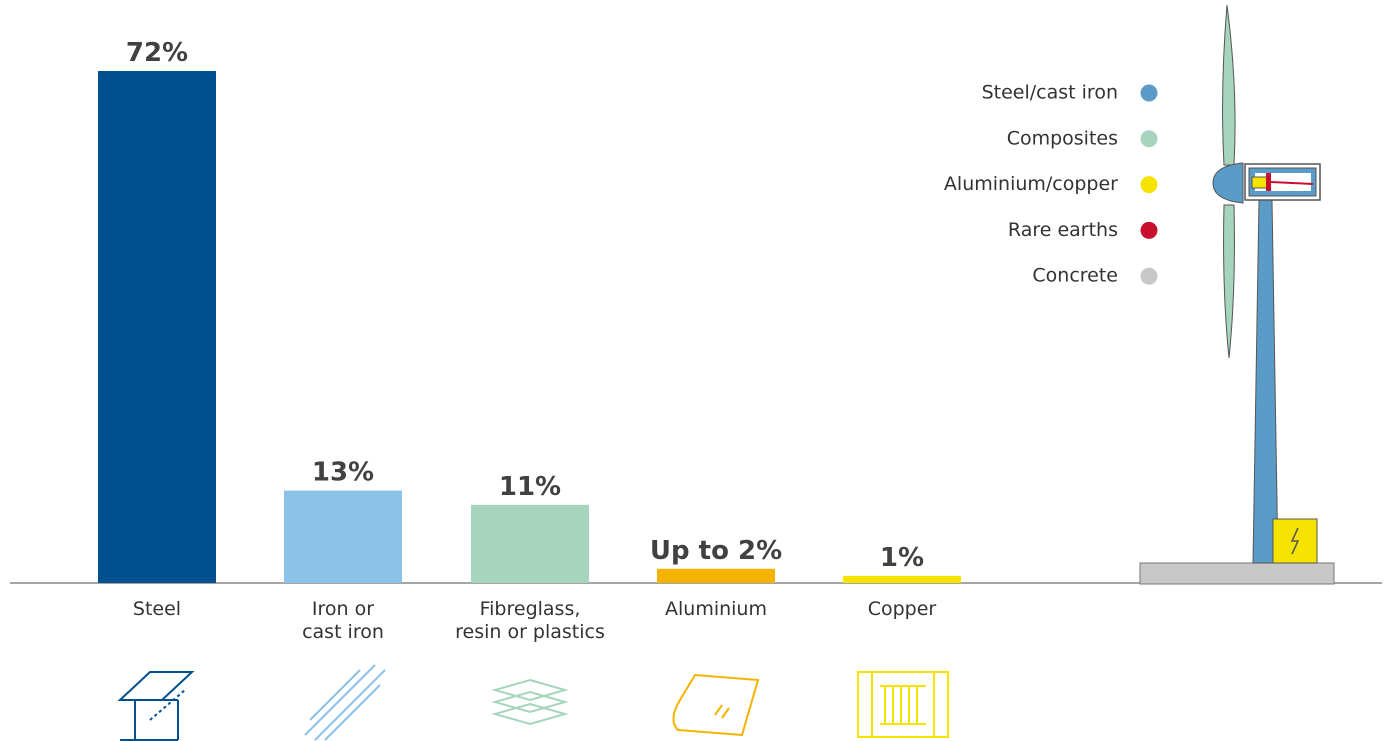  What do you see at coordinates (530, 487) in the screenshot?
I see `value-label: 11%` at bounding box center [530, 487].